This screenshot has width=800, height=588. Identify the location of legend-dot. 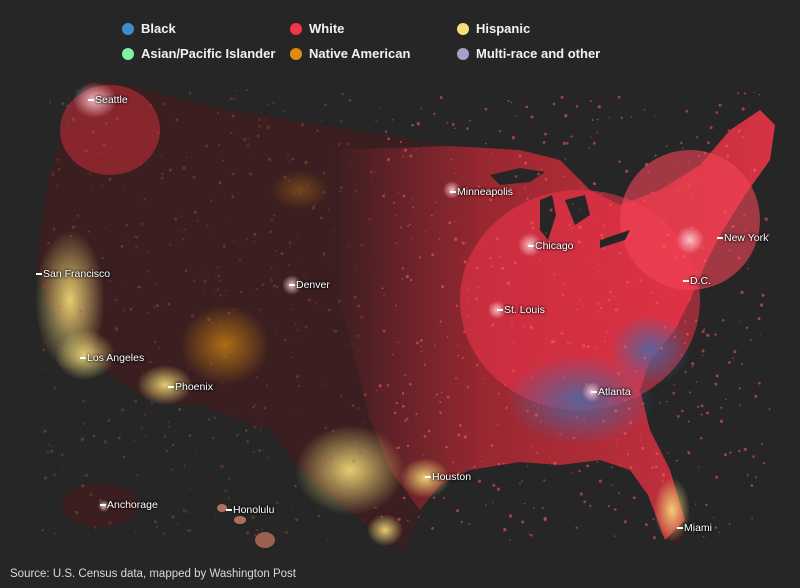
(463, 28).